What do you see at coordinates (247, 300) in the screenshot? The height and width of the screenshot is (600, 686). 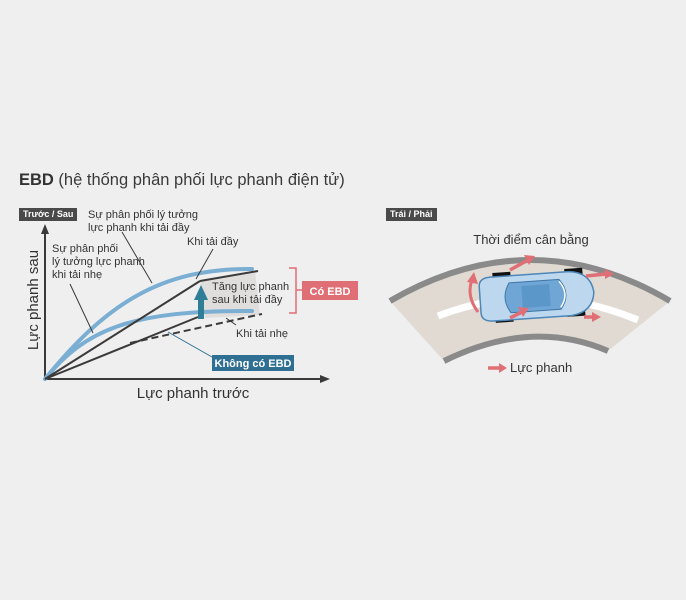 I see `label-increase-2: sau khi tải đầy` at bounding box center [247, 300].